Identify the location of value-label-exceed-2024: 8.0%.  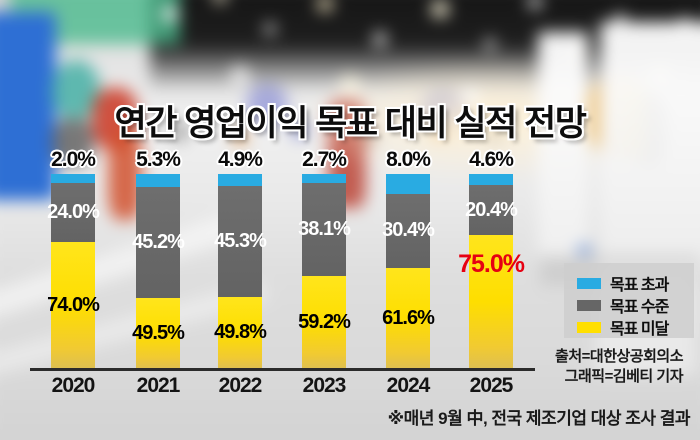
(408, 159).